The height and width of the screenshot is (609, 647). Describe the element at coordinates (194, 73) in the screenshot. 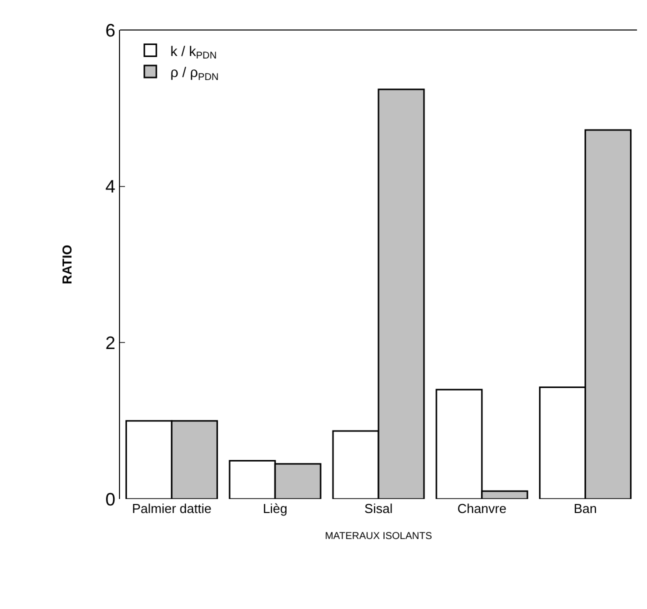

I see `legend-label: ρ / ρ$_{PDN}$` at that location.